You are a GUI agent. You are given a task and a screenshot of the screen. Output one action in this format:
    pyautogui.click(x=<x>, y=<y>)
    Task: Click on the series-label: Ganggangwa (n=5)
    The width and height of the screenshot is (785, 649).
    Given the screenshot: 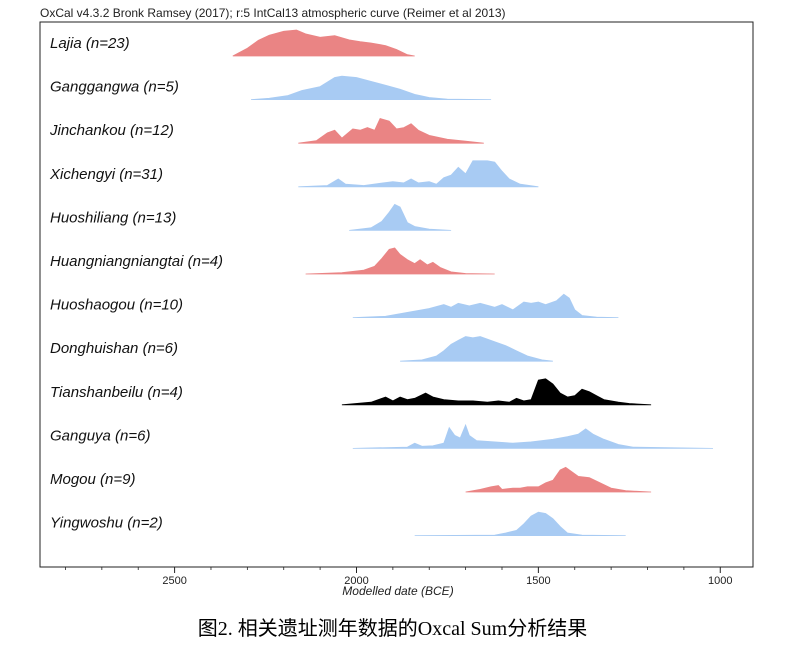 What is the action you would take?
    pyautogui.click(x=114, y=87)
    